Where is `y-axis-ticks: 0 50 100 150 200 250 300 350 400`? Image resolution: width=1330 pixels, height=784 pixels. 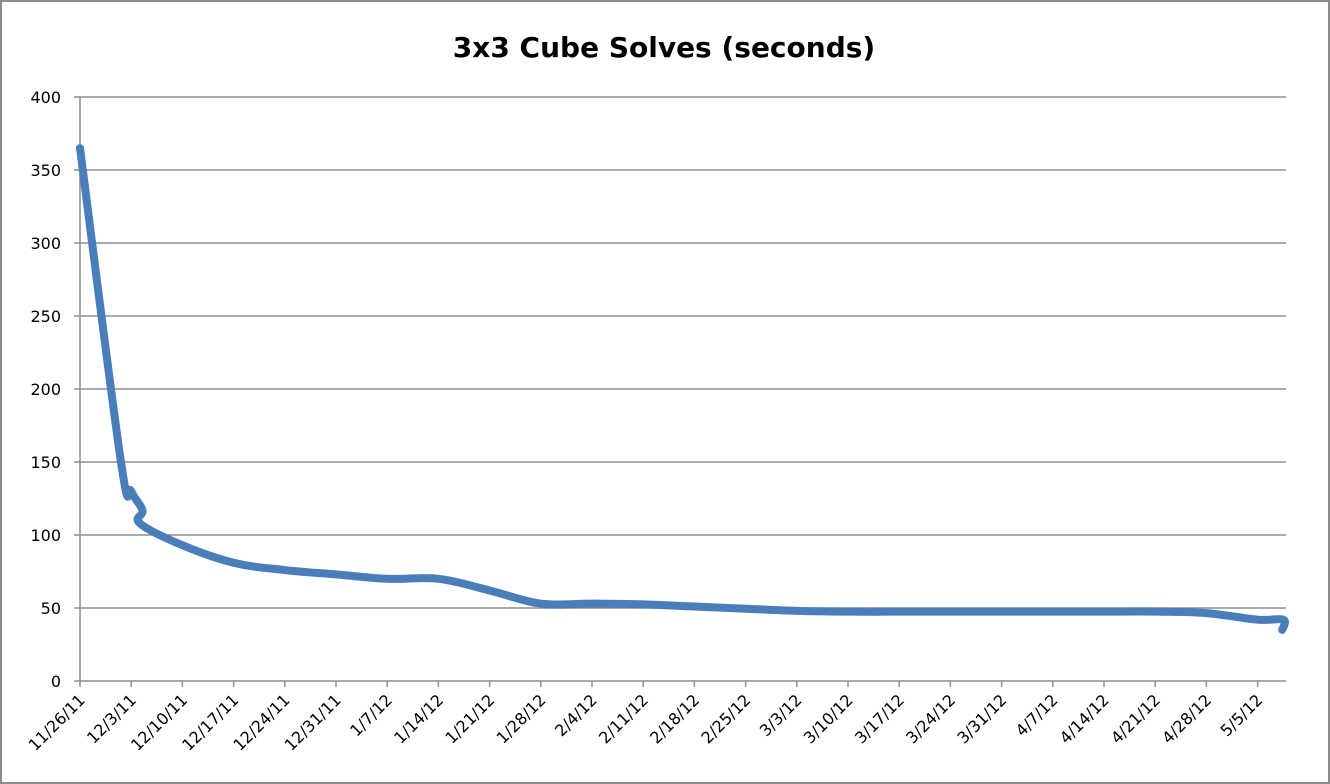 y-axis-ticks: 0 50 100 150 200 250 300 350 400 is located at coordinates (55, 389).